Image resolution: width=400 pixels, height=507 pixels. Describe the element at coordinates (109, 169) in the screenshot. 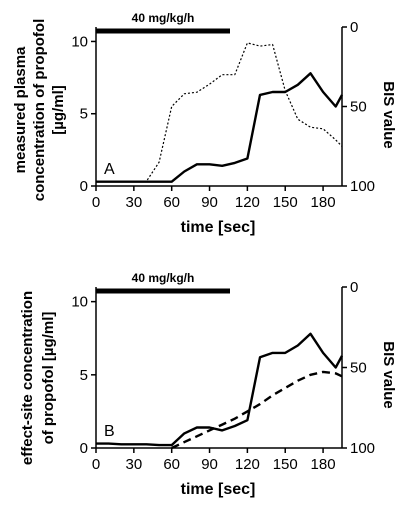

I see `panel-letter-a: A` at that location.